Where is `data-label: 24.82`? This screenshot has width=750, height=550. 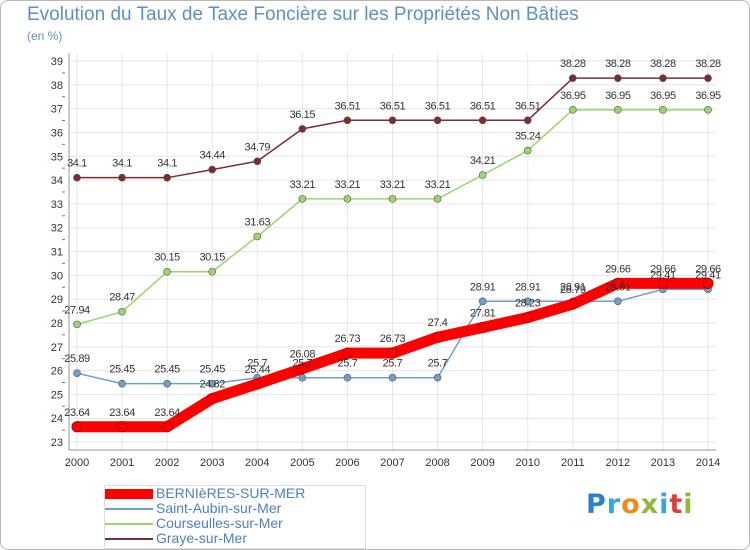
data-label: 24.82 is located at coordinates (212, 385).